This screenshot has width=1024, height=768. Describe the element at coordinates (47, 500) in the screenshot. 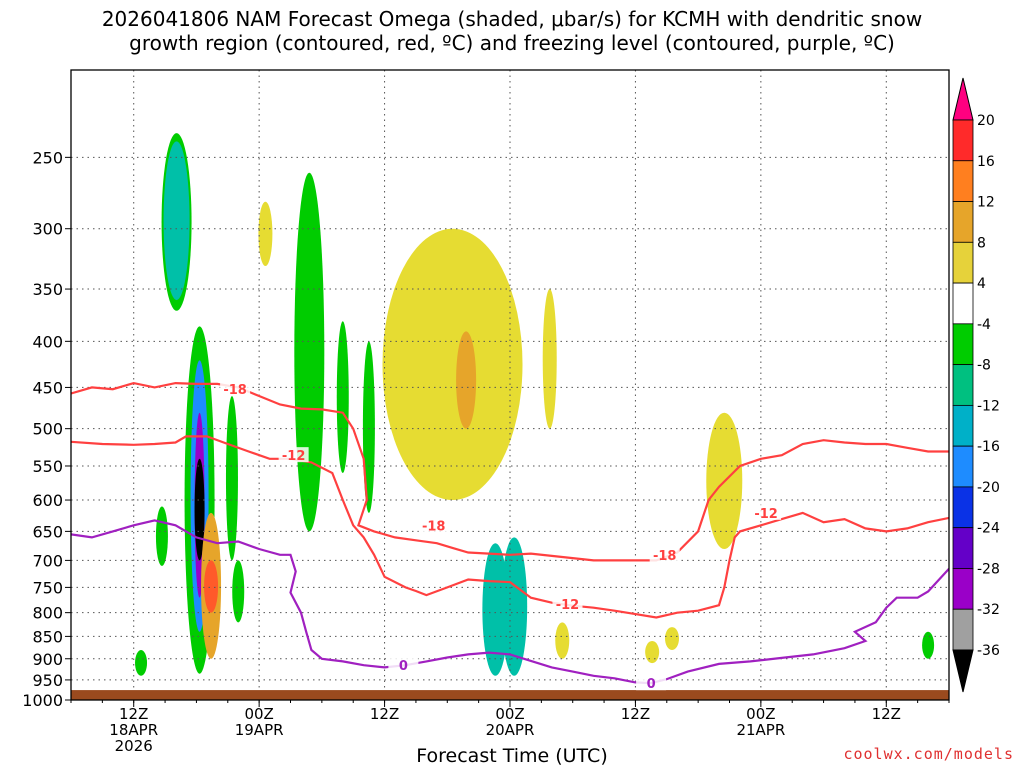

I see `y-tick-label: 600` at that location.